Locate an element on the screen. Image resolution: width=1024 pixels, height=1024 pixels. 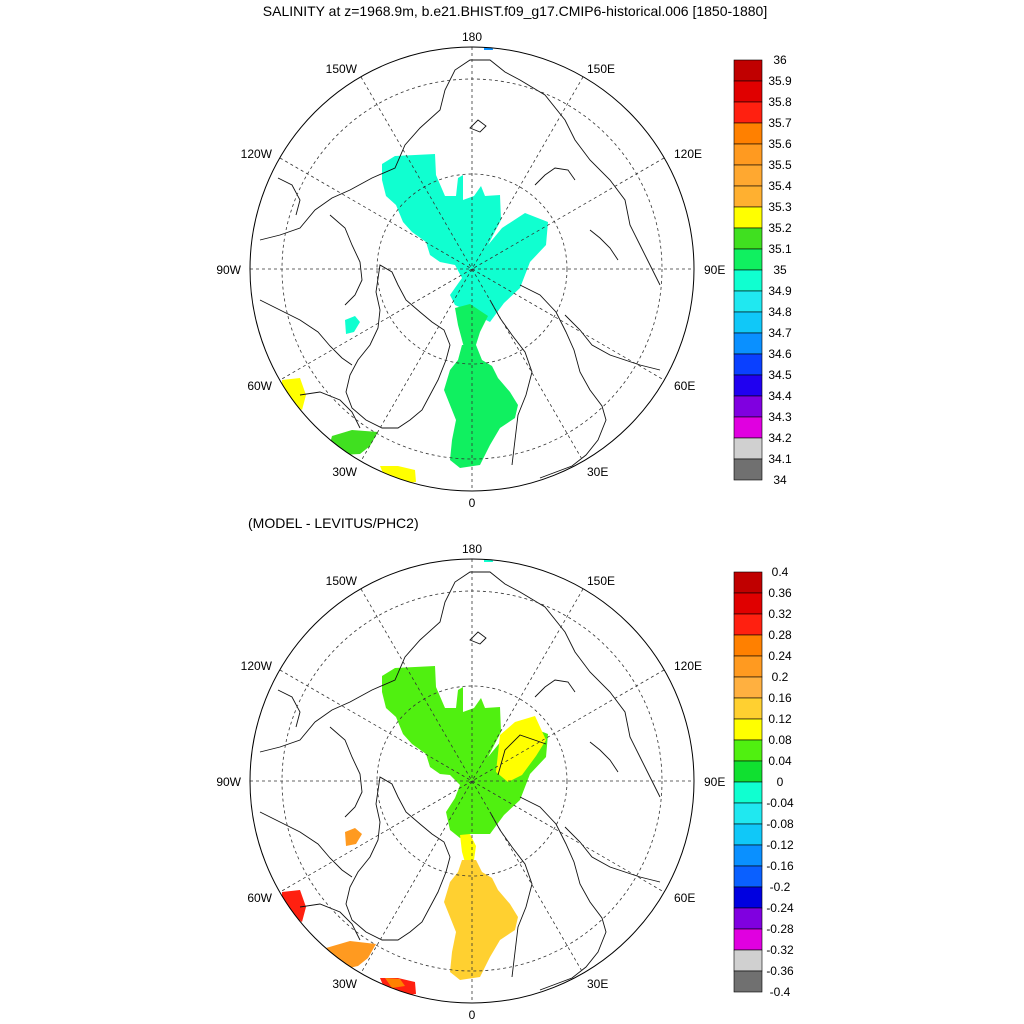
panel2-colorbar-label: -0.2 is located at coordinates (780, 887).